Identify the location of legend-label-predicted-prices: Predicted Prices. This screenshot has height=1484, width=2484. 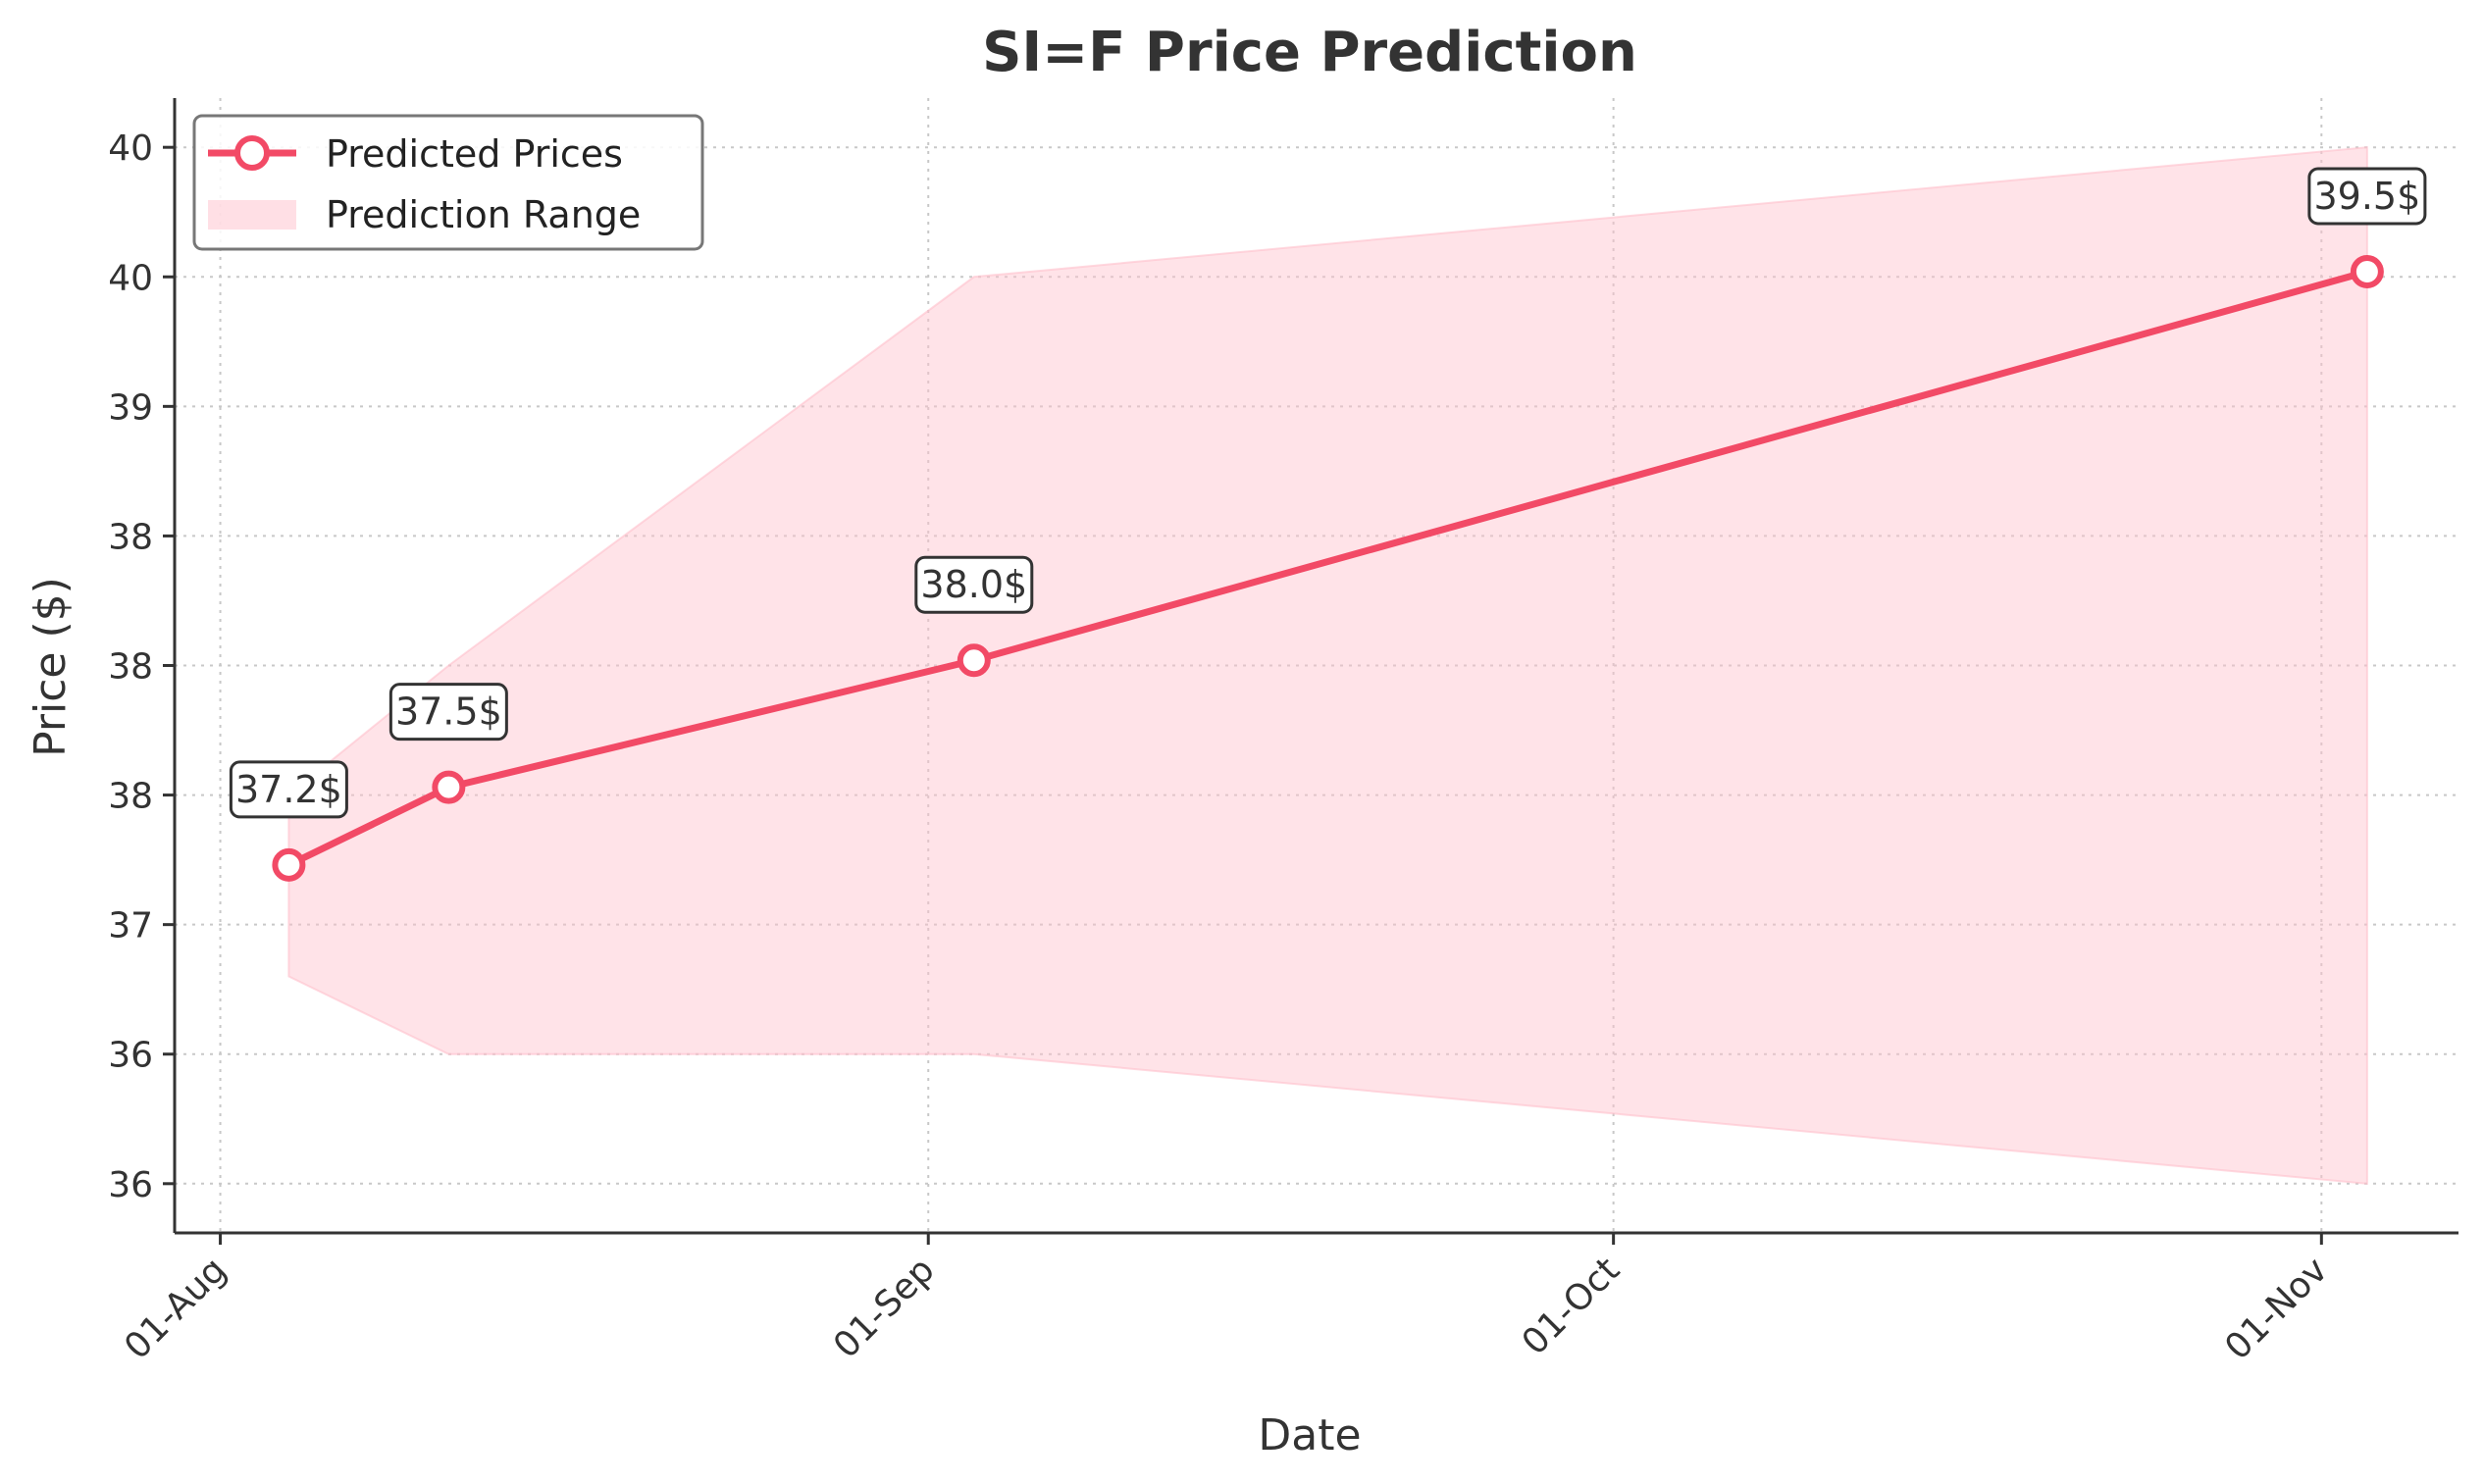
(475, 154).